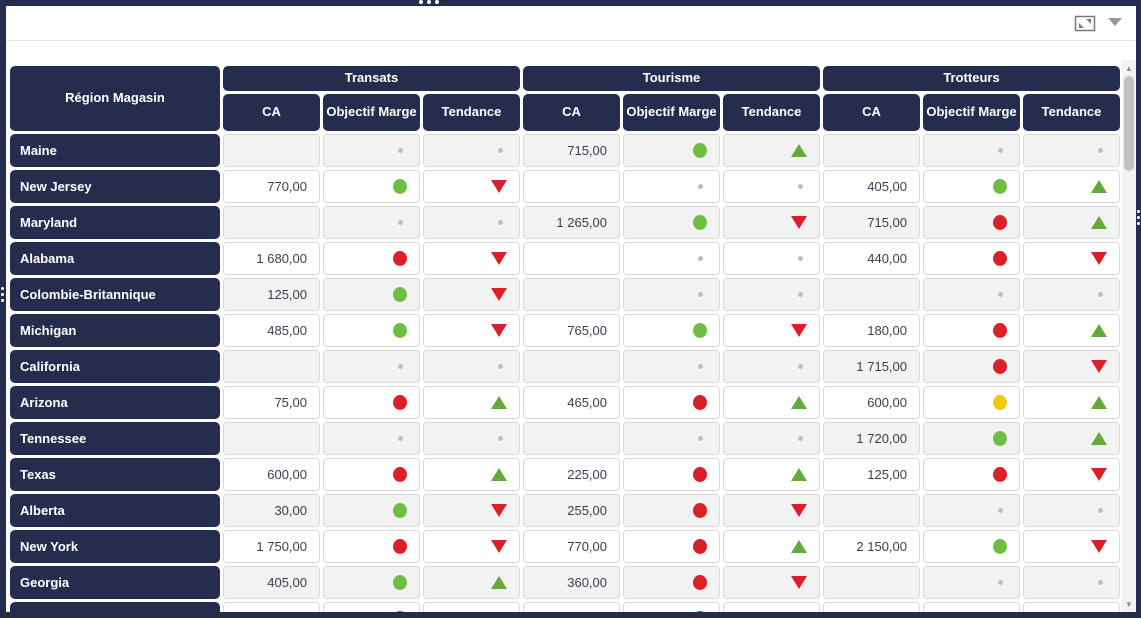  Describe the element at coordinates (371, 112) in the screenshot. I see `column-subheader: Objectif Marge` at that location.